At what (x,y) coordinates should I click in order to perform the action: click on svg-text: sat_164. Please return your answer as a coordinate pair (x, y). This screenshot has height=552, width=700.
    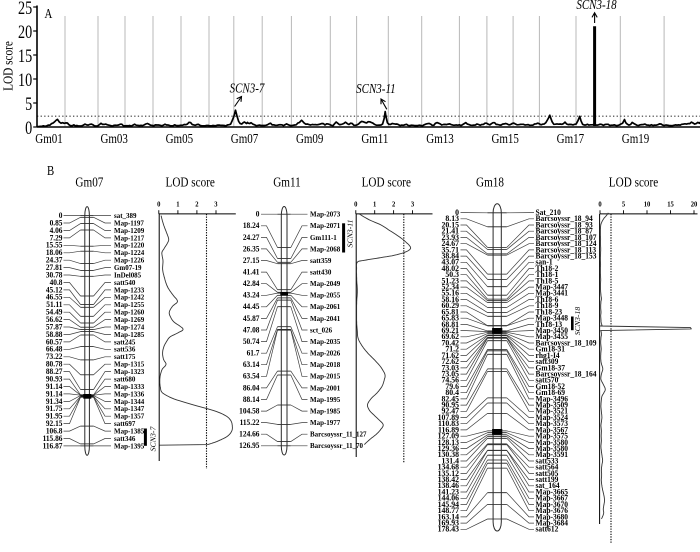
    Looking at the image, I should click on (548, 485).